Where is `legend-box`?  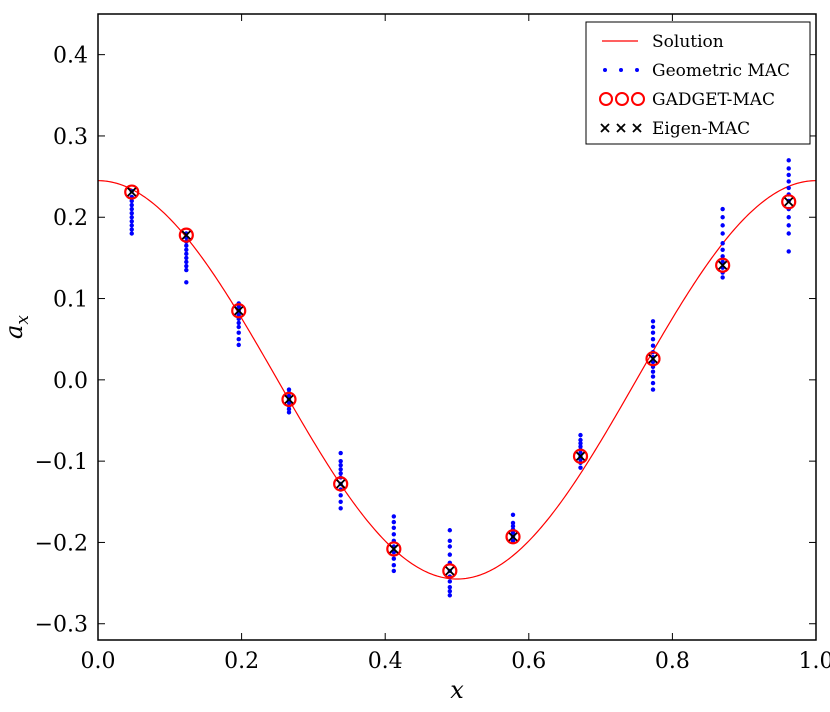 legend-box is located at coordinates (698, 83).